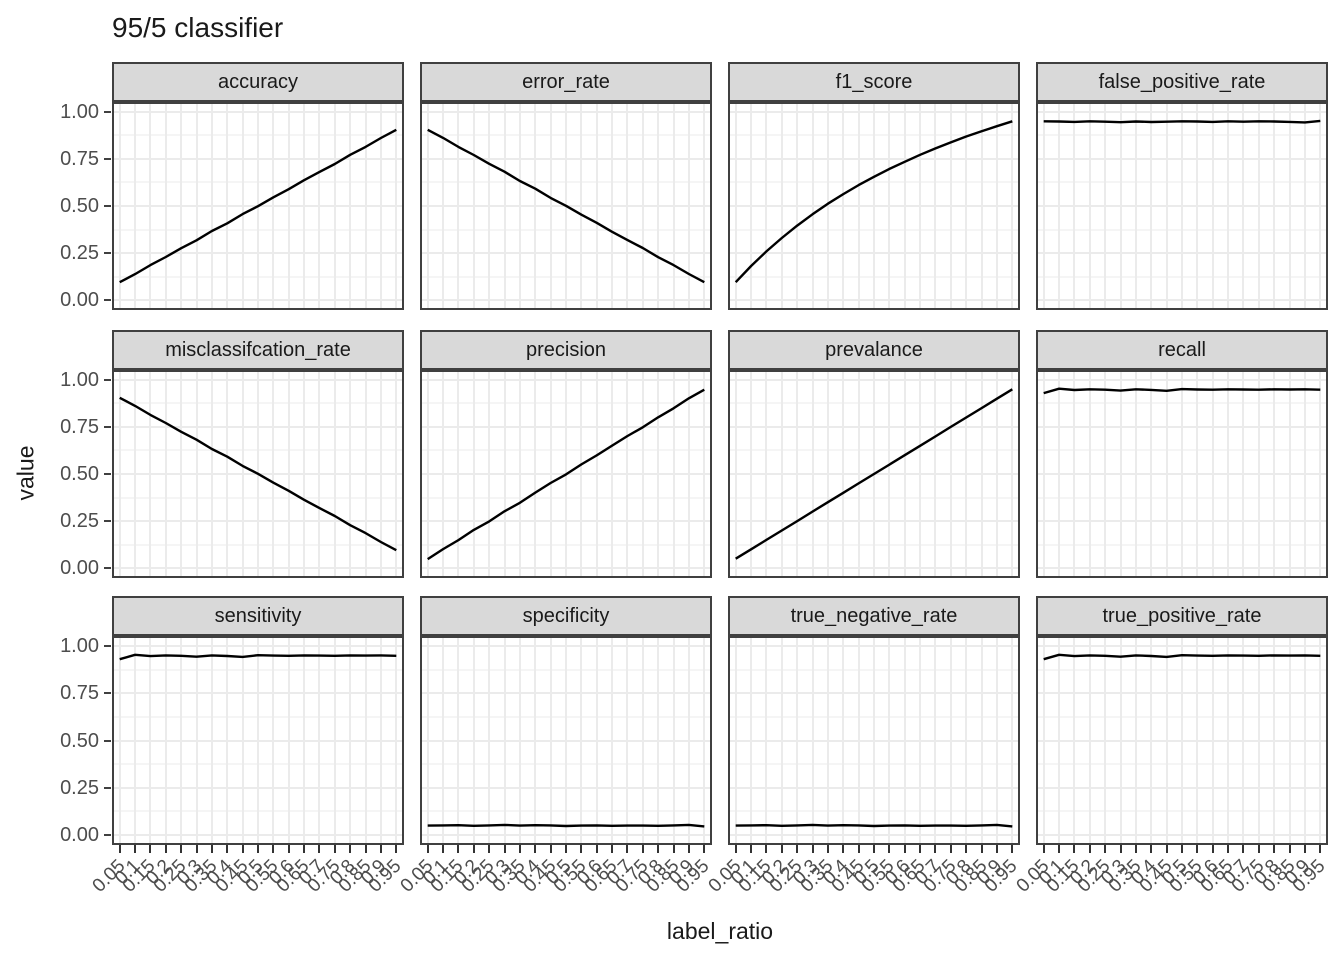 Image resolution: width=1344 pixels, height=960 pixels. Describe the element at coordinates (874, 474) in the screenshot. I see `facet-panel-prevalance` at that location.